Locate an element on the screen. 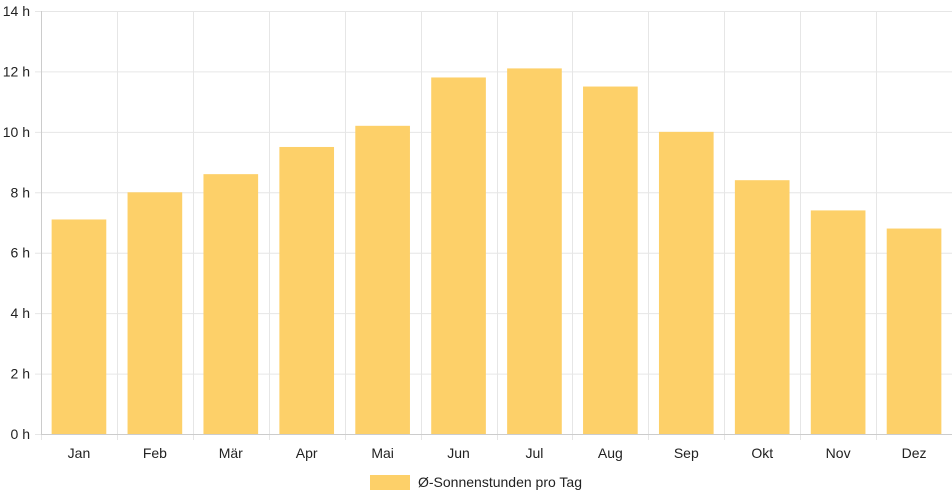 The height and width of the screenshot is (500, 952). y-tick-label: 12 h is located at coordinates (16, 71).